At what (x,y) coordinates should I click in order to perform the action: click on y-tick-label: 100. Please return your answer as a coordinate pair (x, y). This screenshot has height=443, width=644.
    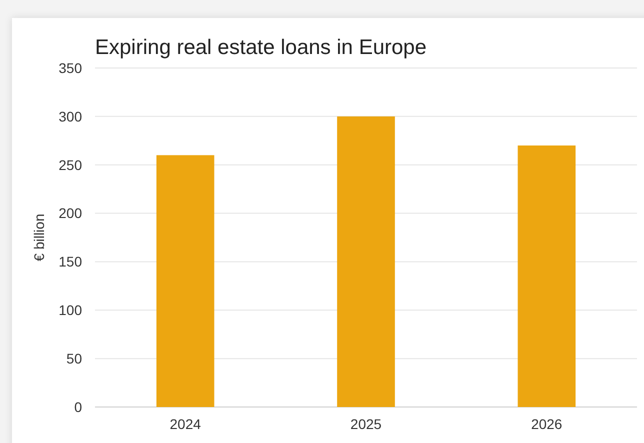
    Looking at the image, I should click on (70, 310).